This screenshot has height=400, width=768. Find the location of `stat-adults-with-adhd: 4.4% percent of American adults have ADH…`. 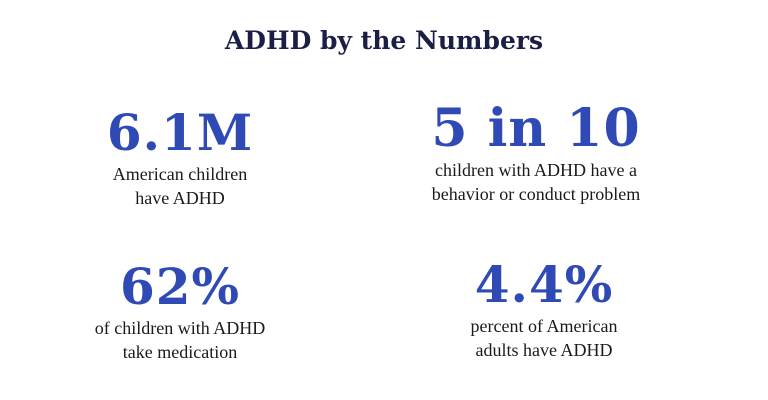

stat-adults-with-adhd: 4.4% percent of American adults have ADH… is located at coordinates (544, 309).